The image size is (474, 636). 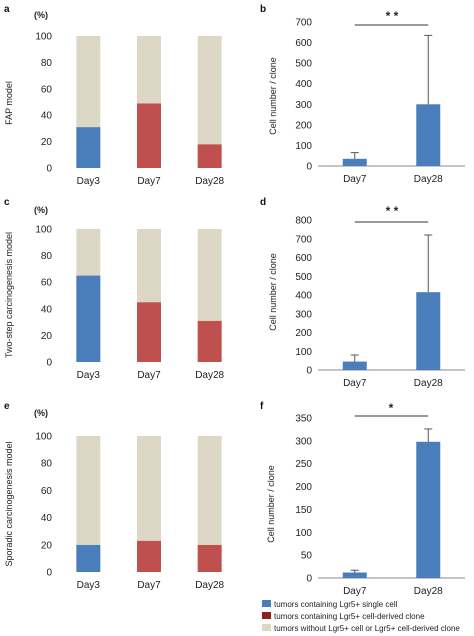 I want to click on panel-d-label: d, so click(x=263, y=202).